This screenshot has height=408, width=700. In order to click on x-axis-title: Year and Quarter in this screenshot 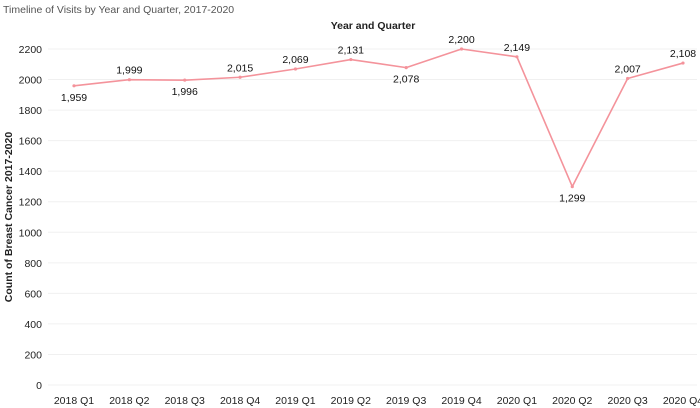, I will do `click(373, 26)`.